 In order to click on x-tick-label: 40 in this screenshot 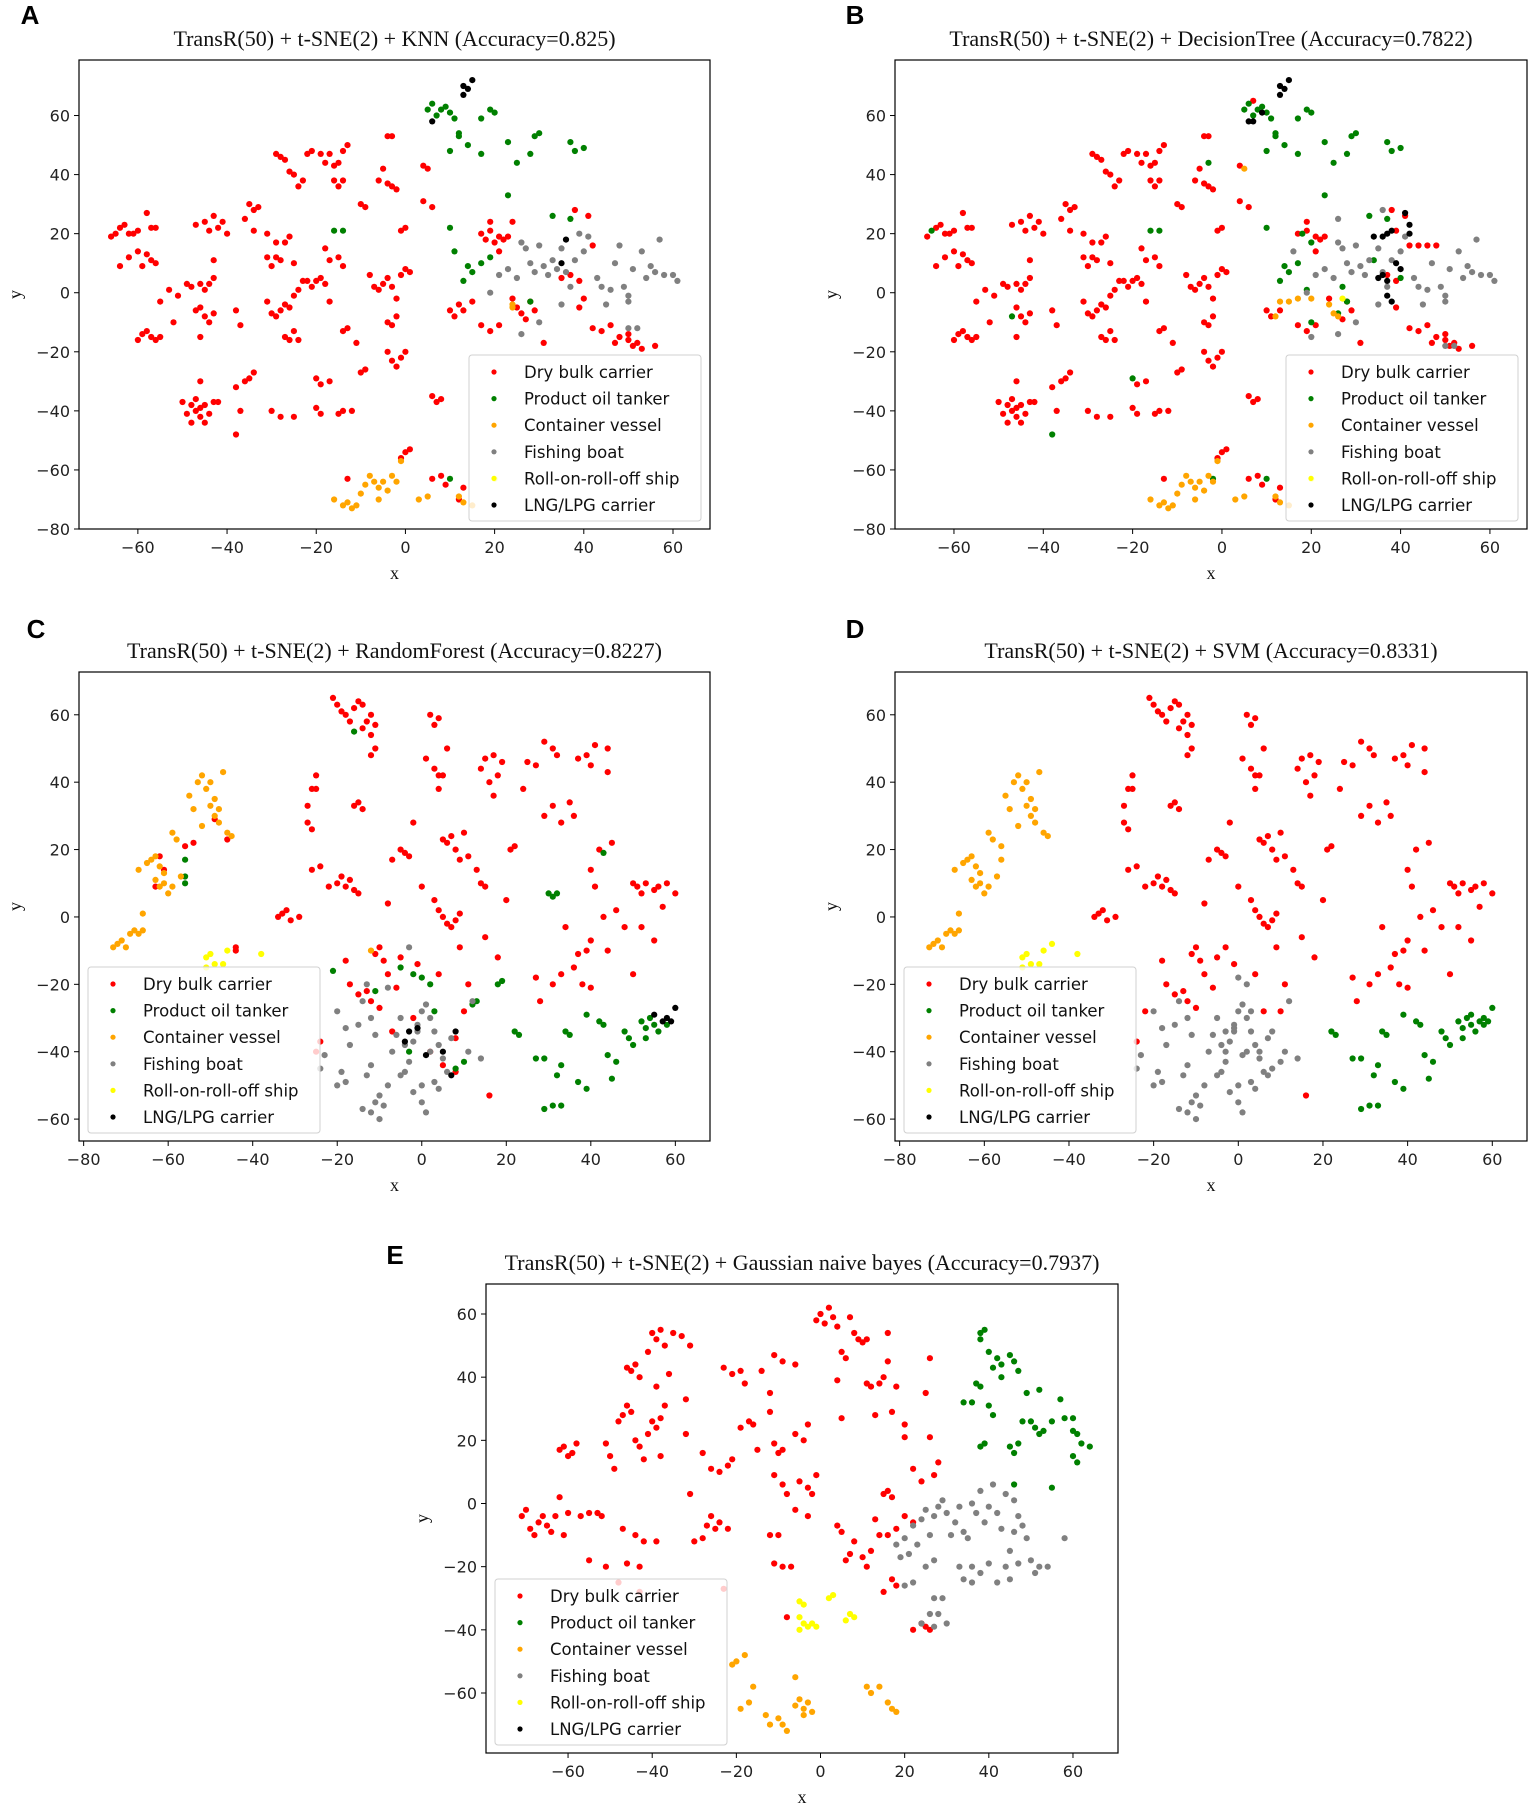, I will do `click(584, 547)`.